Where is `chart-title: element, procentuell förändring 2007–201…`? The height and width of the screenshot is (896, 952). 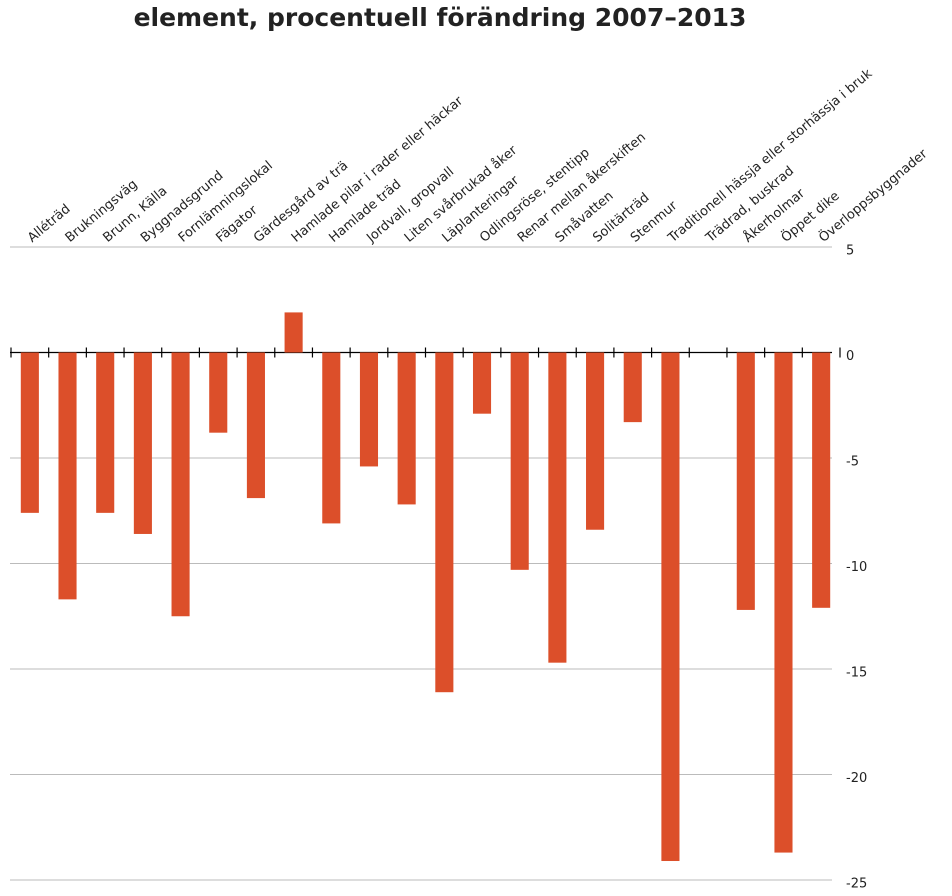 chart-title: element, procentuell förändring 2007–201… is located at coordinates (440, 17).